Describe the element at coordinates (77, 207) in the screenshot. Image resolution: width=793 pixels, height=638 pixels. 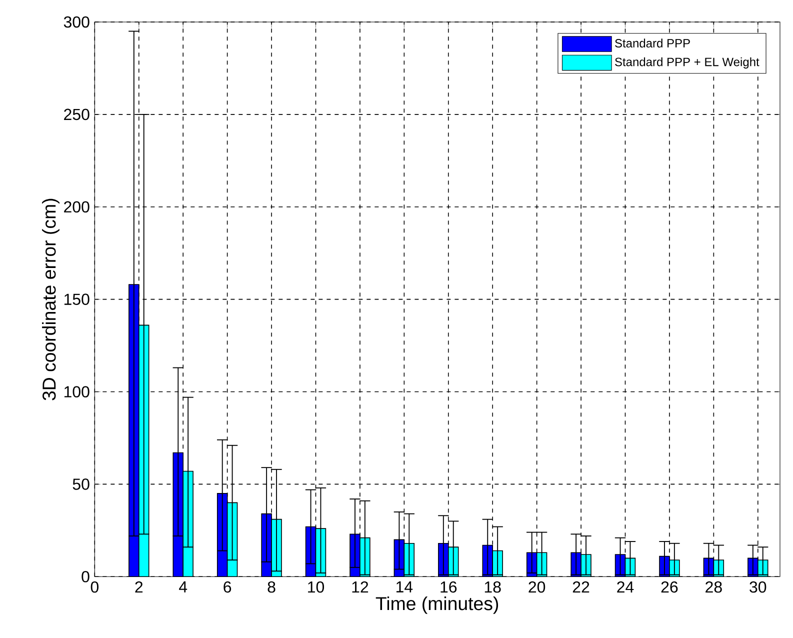
I see `y-tick-label: 200` at that location.